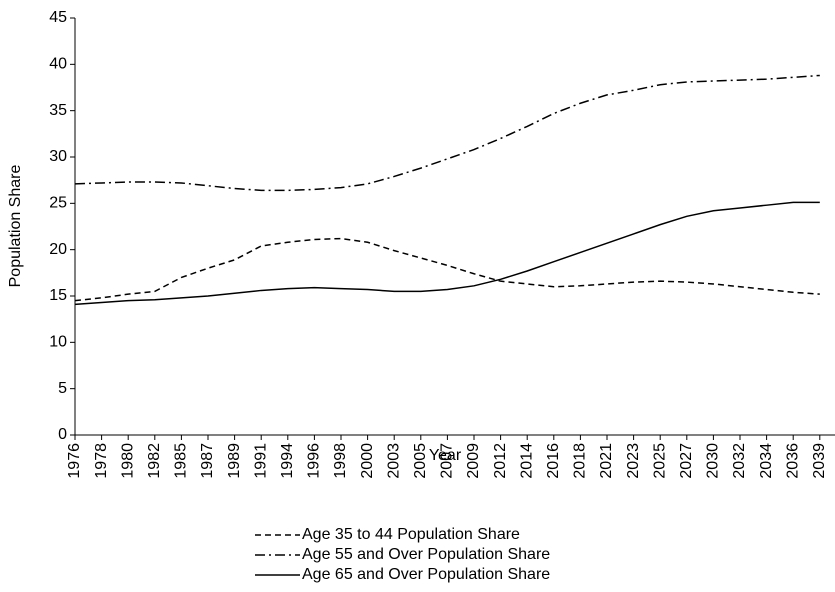  I want to click on x-tick-label: 2032, so click(739, 461).